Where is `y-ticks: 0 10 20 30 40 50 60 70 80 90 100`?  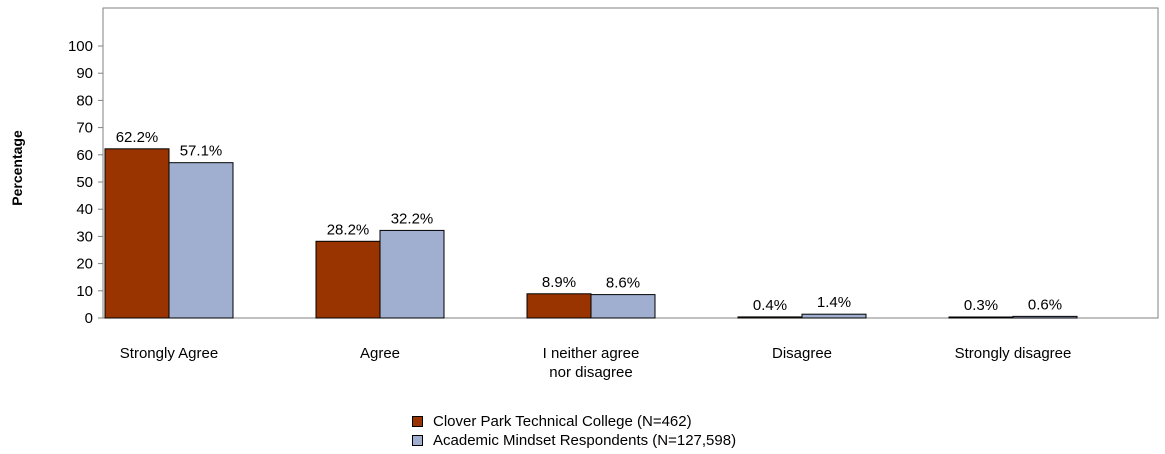
y-ticks: 0 10 20 30 40 50 60 70 80 90 100 is located at coordinates (85, 182).